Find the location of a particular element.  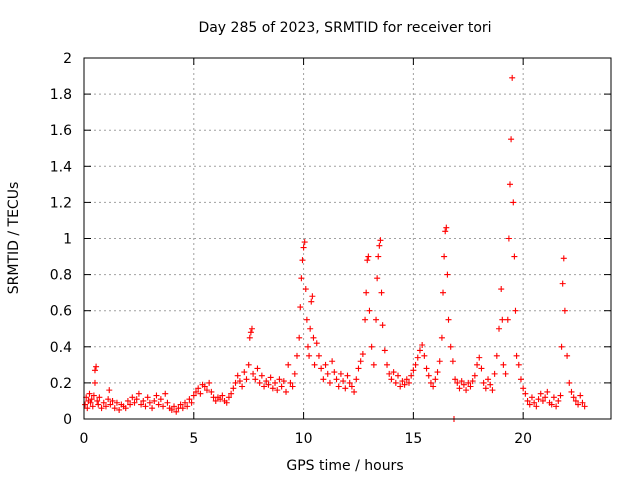

x-tick-labels: 0 5 10 15 20 is located at coordinates (306, 439).